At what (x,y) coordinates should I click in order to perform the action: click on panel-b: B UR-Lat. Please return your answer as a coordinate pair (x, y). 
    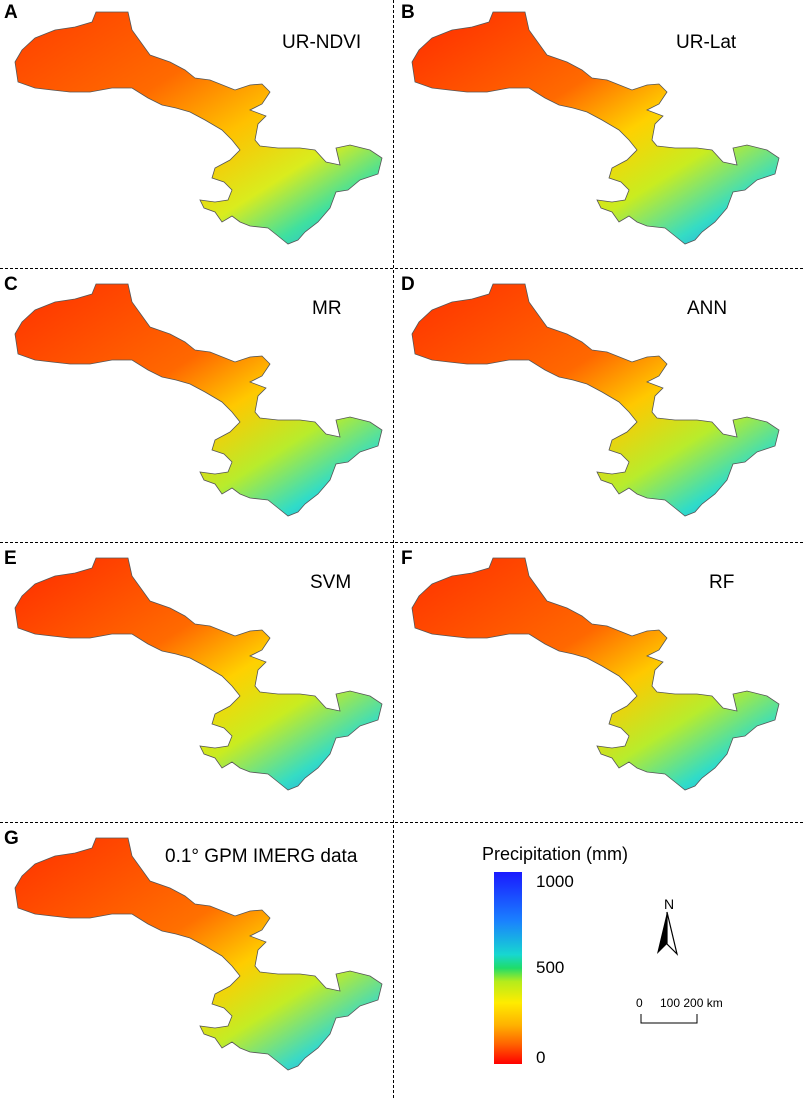
    Looking at the image, I should click on (592, 134).